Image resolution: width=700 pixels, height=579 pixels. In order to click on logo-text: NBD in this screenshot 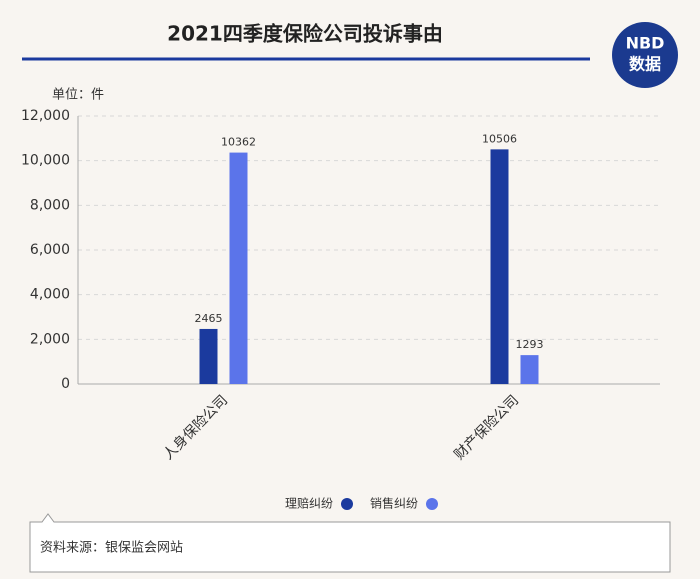, I will do `click(645, 43)`.